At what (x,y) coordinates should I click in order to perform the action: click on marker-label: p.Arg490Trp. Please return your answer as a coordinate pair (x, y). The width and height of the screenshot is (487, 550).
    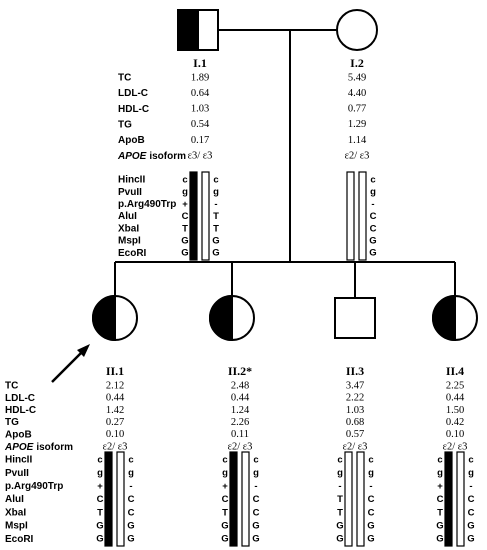
    Looking at the image, I should click on (34, 486).